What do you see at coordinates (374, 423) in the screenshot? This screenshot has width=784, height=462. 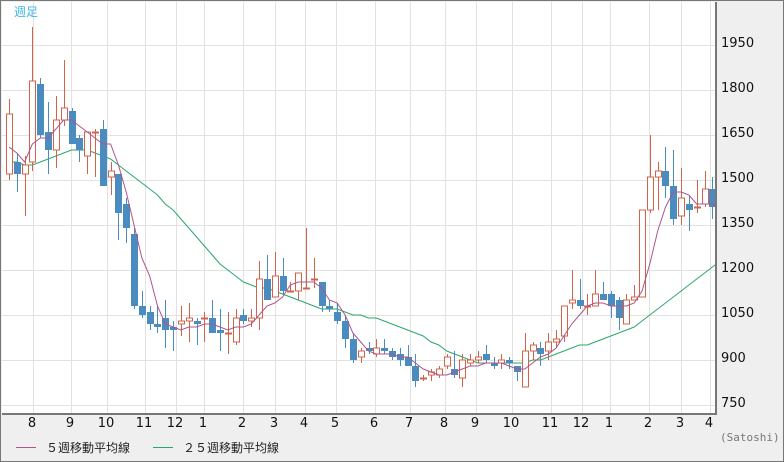 I see `x-axis-label: 6` at bounding box center [374, 423].